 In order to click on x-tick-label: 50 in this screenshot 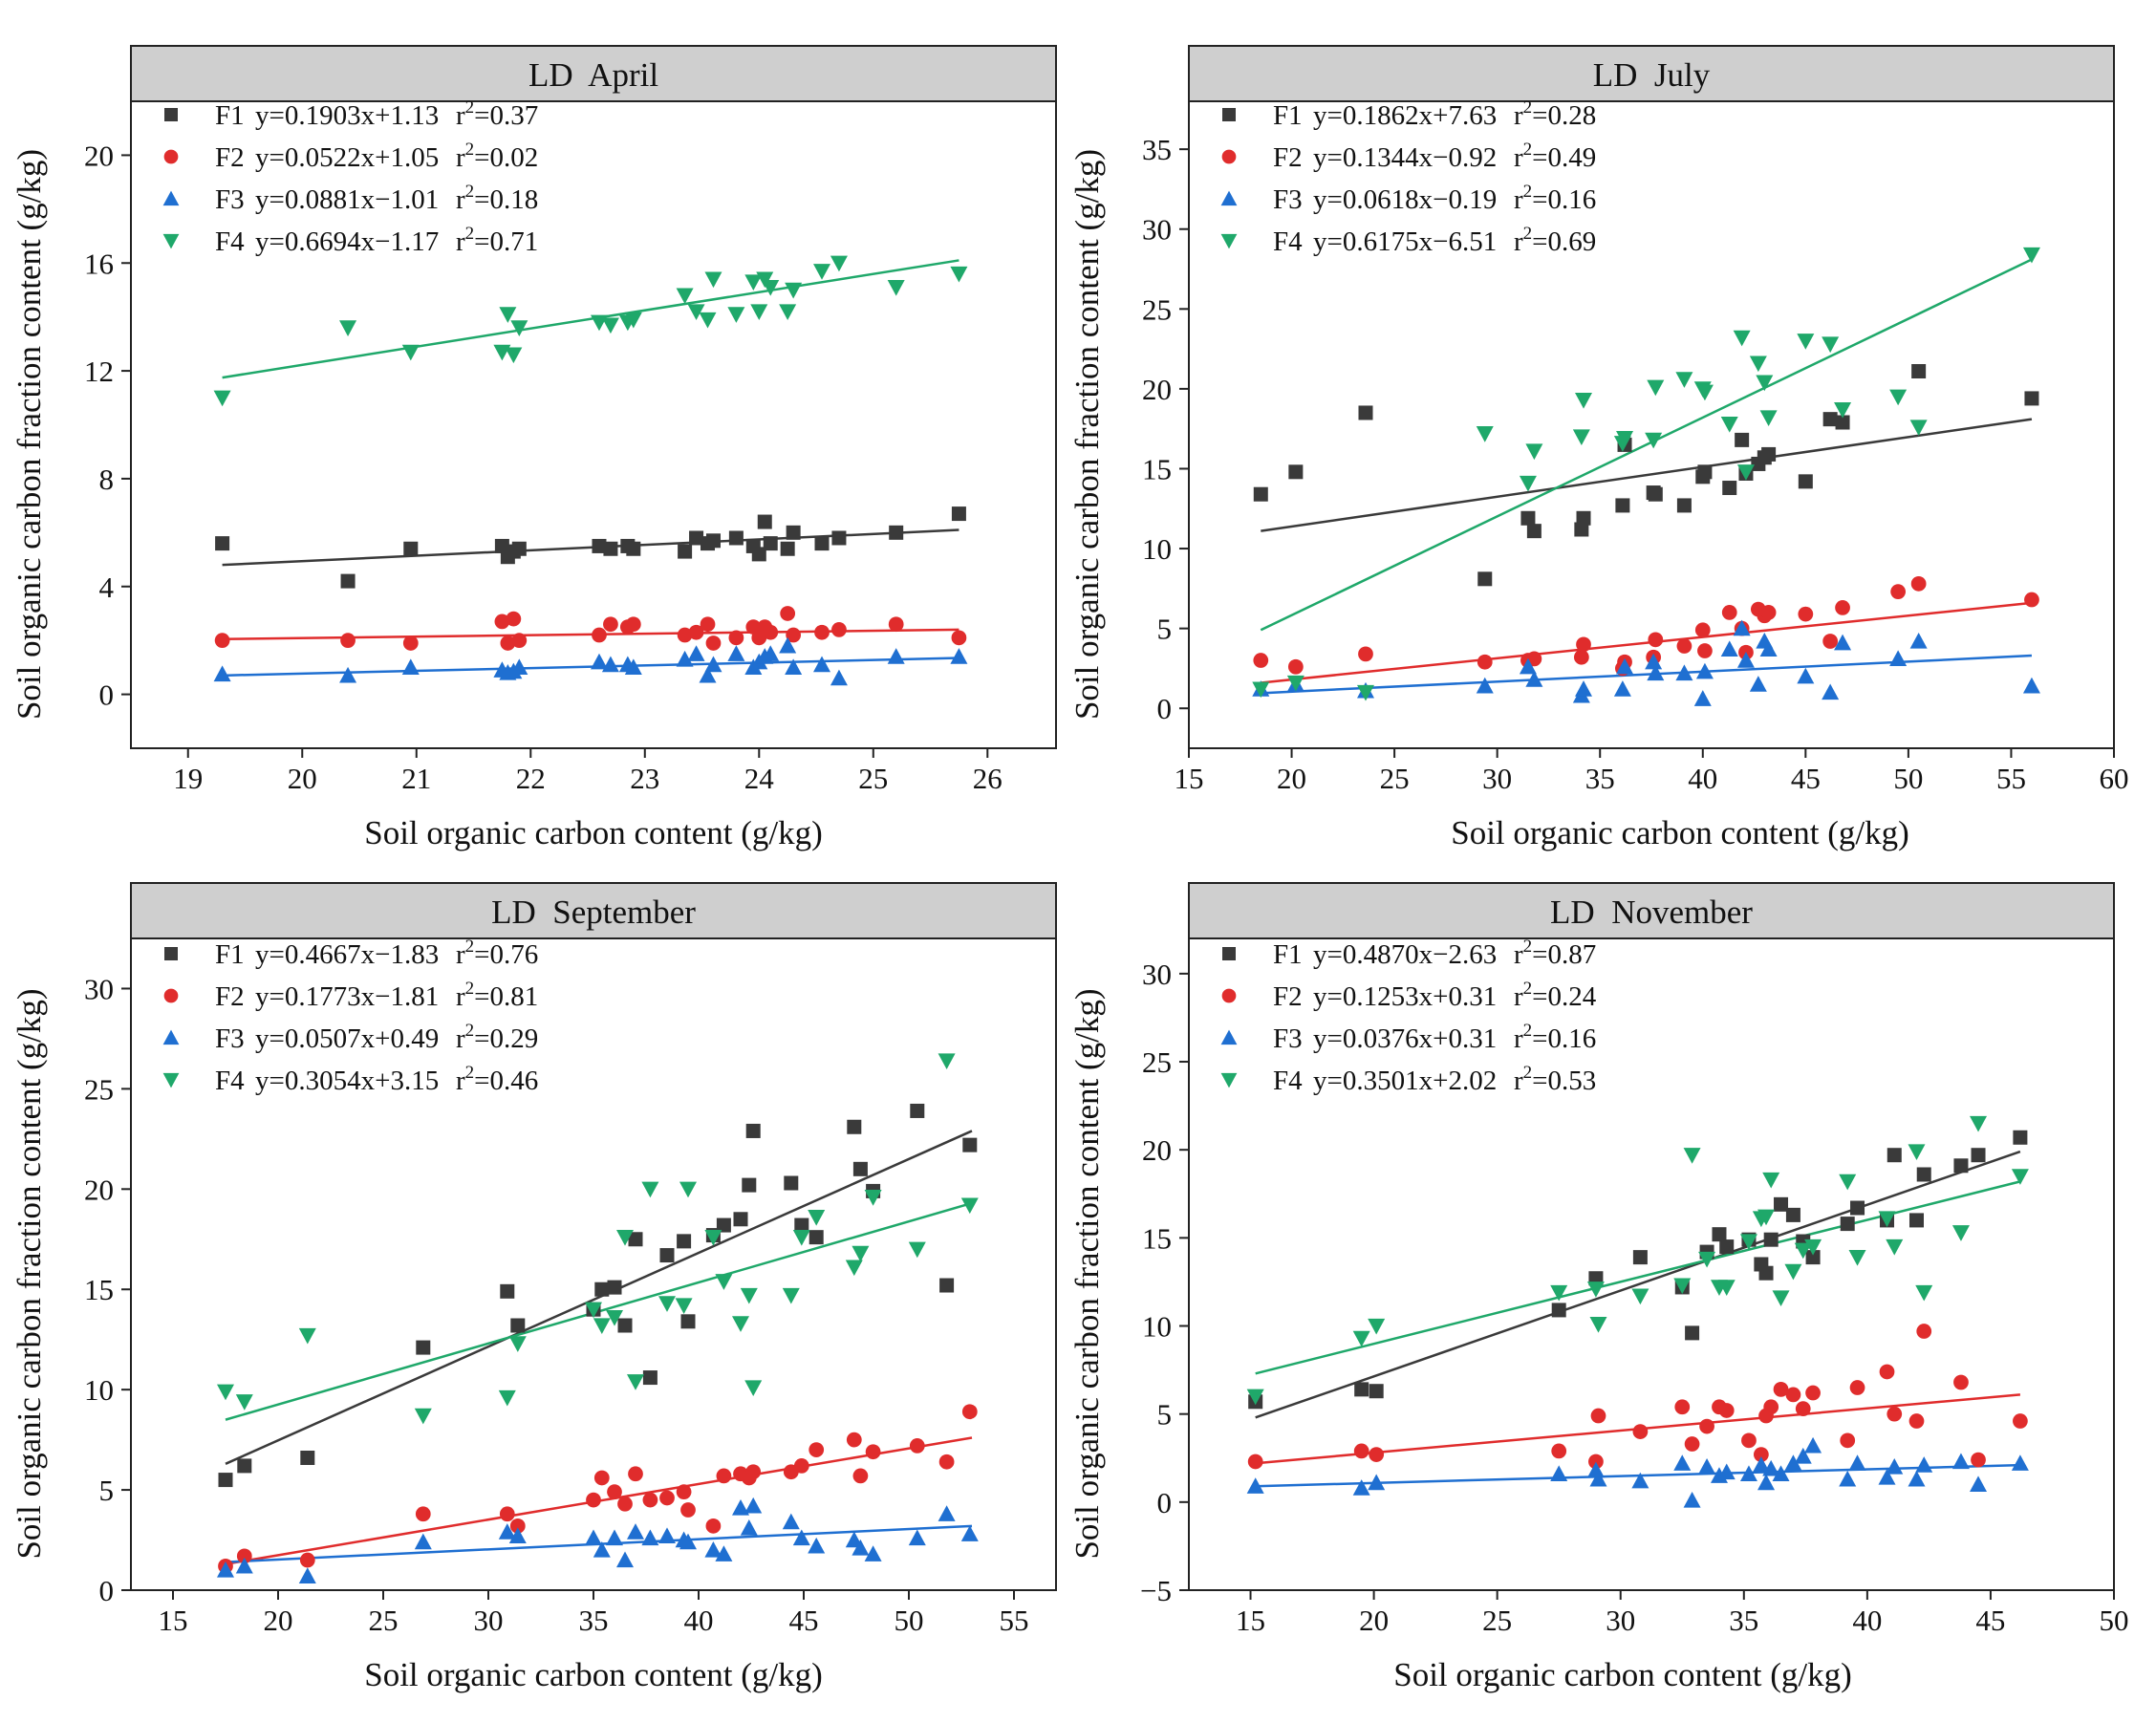, I will do `click(909, 1621)`.